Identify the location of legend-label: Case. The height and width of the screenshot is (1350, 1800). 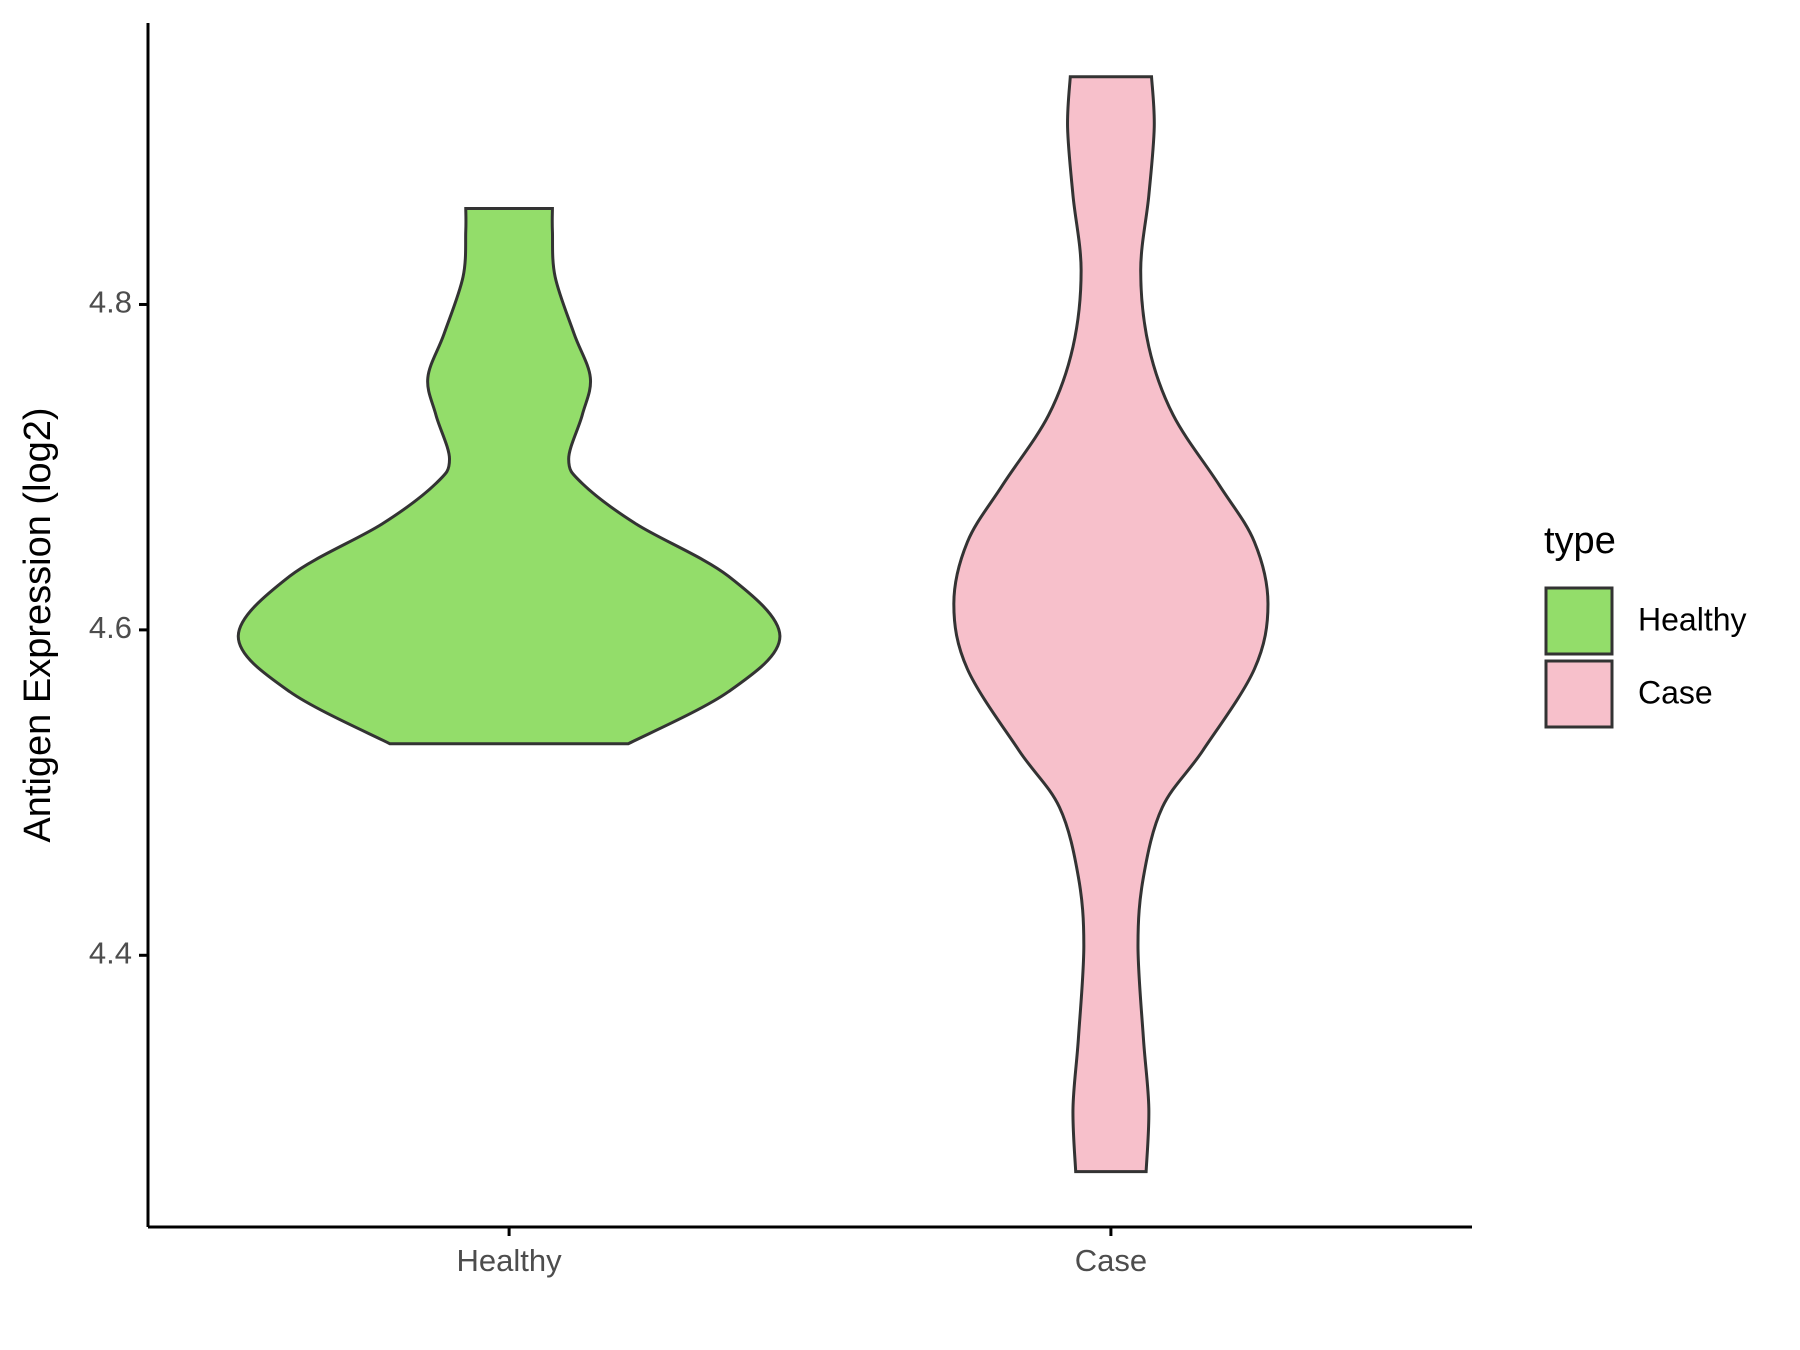
(1675, 692).